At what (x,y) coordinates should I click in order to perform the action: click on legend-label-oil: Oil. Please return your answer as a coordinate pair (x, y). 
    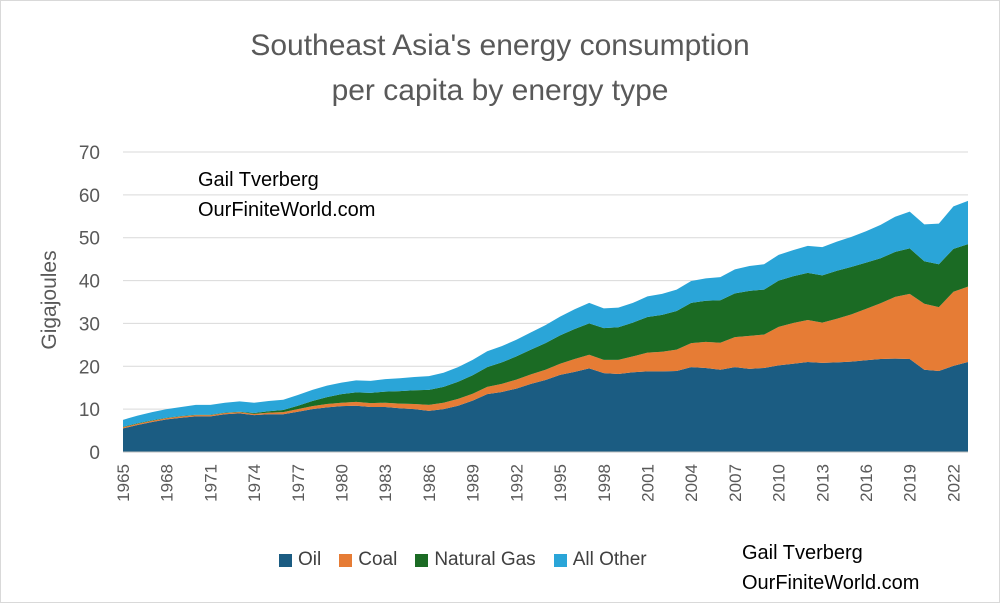
    Looking at the image, I should click on (310, 559).